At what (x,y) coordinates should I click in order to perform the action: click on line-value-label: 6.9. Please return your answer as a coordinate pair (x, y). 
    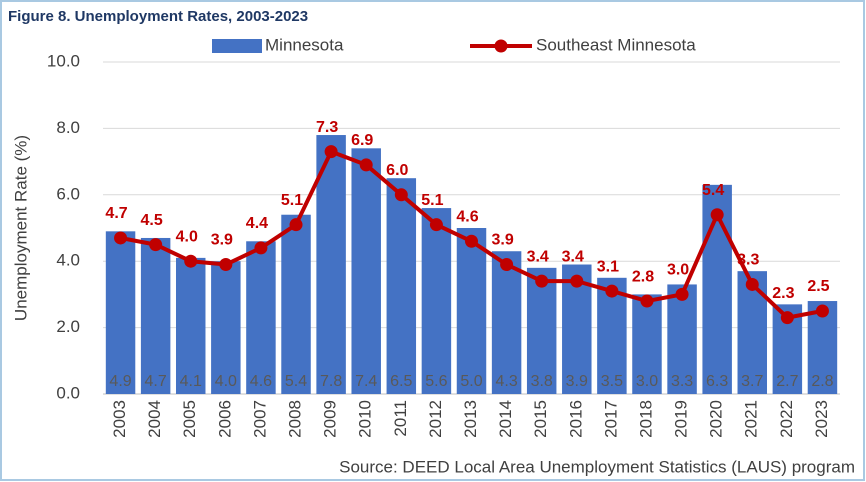
    Looking at the image, I should click on (362, 140).